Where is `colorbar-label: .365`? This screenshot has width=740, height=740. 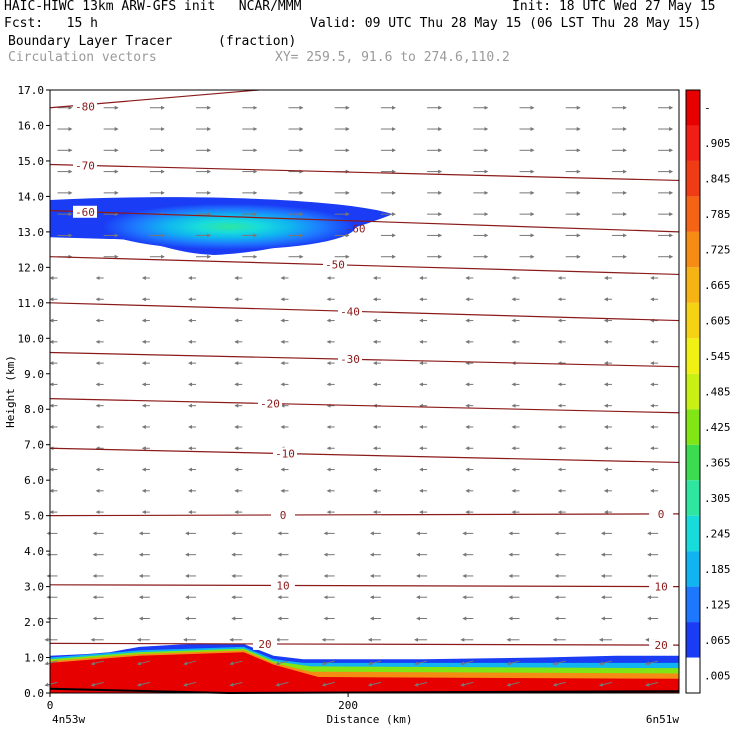 colorbar-label: .365 is located at coordinates (717, 462).